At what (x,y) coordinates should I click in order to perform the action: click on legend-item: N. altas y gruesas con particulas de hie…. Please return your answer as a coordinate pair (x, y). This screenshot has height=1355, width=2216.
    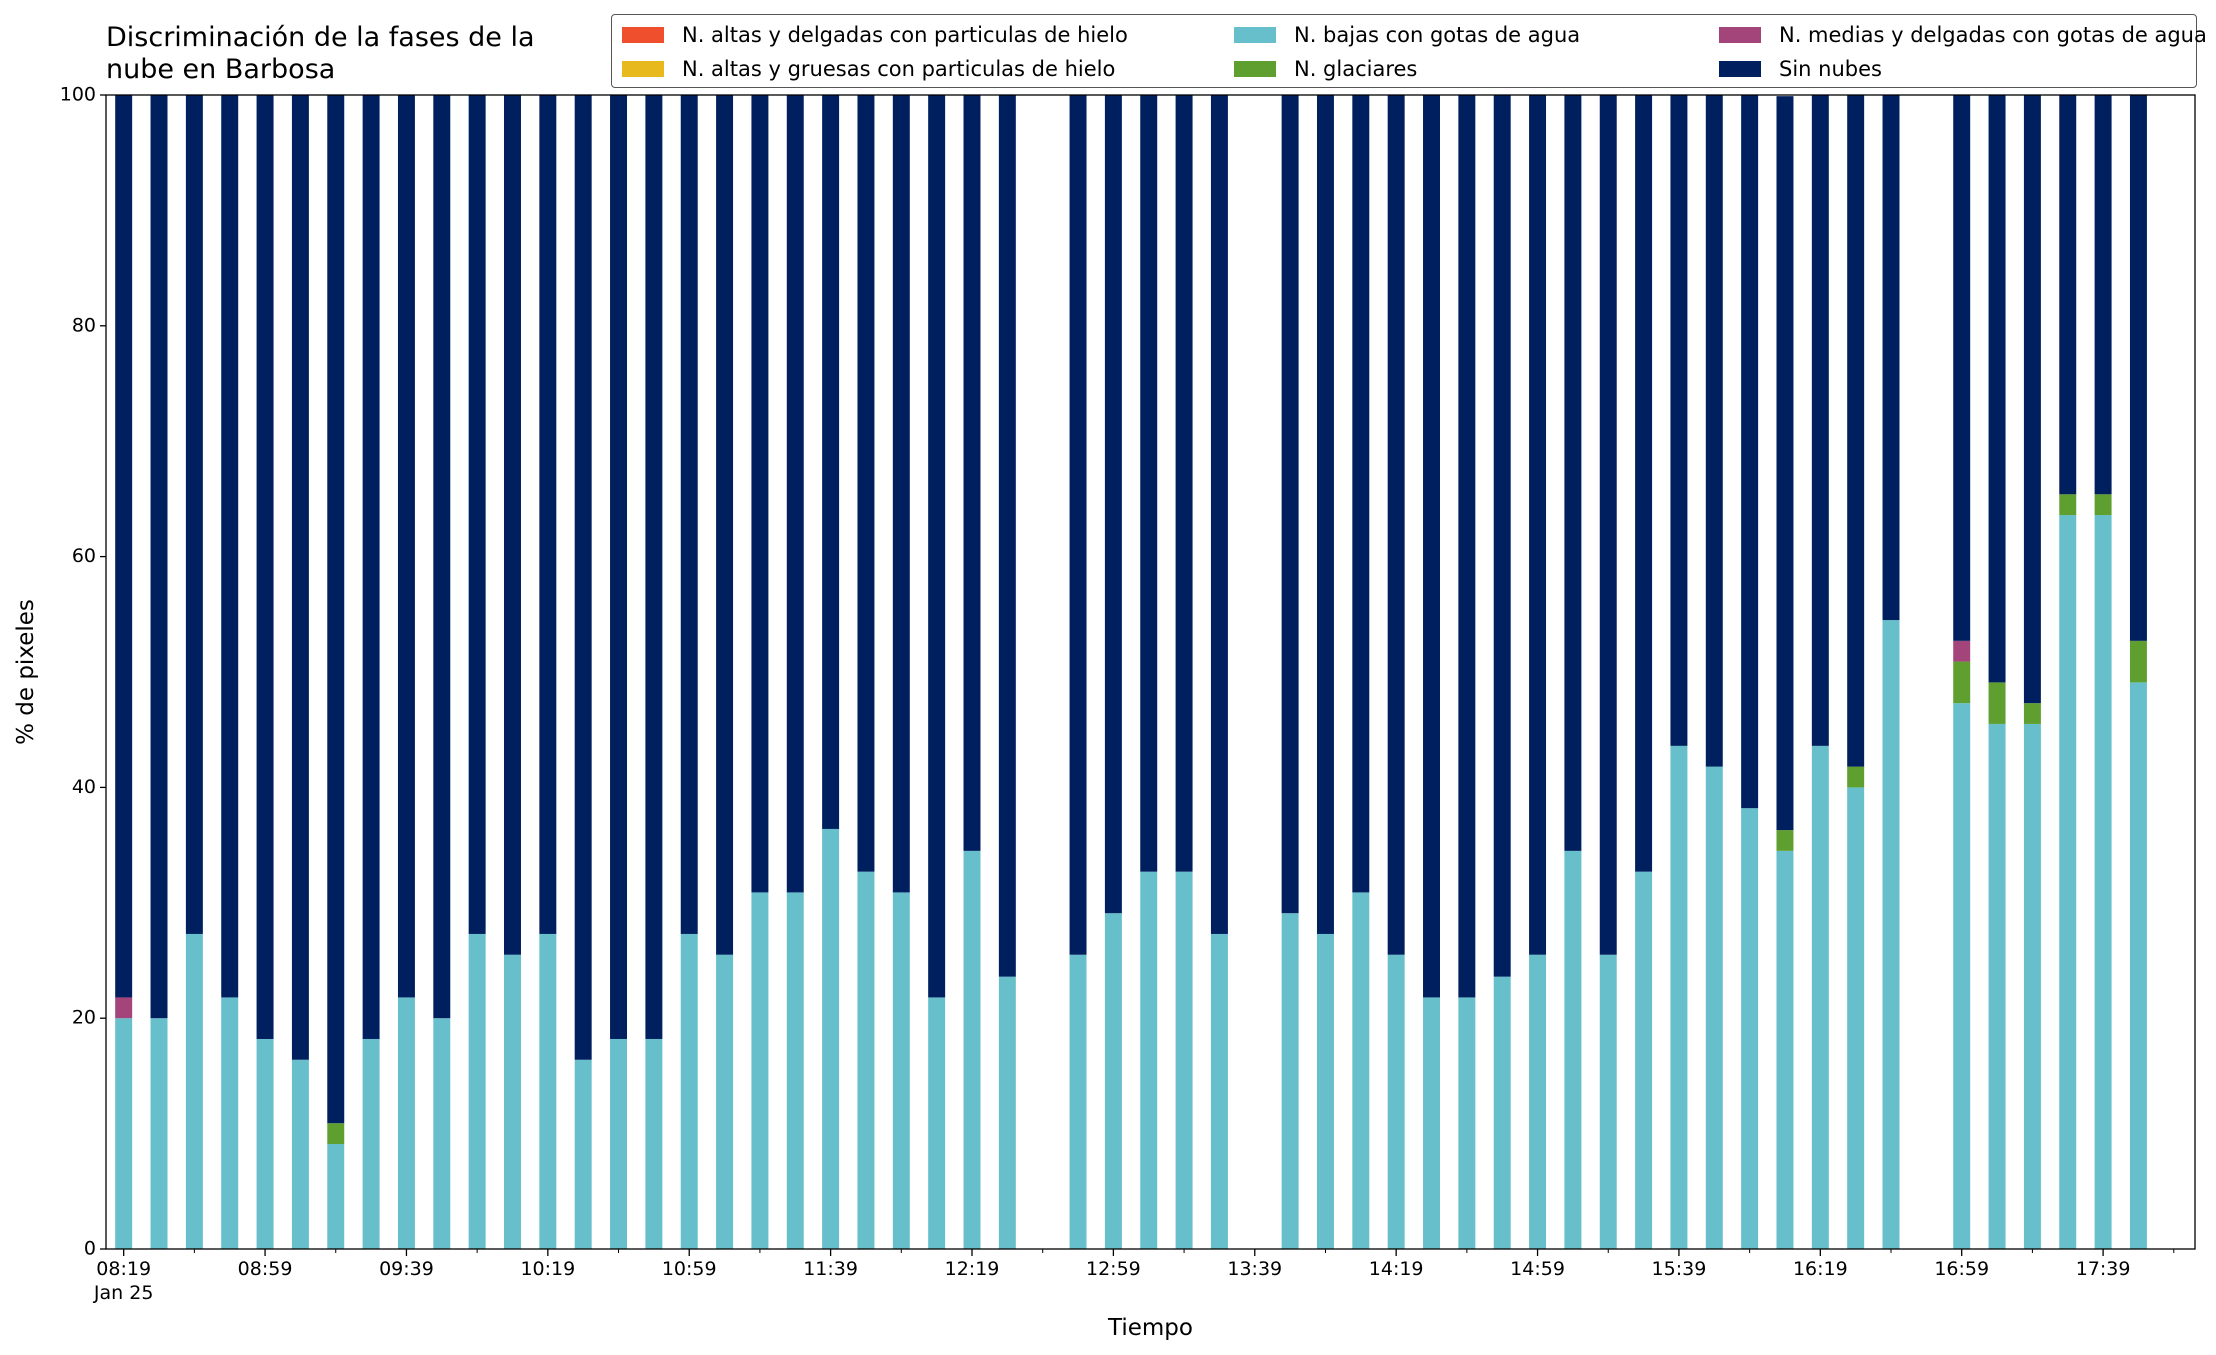
    Looking at the image, I should click on (928, 69).